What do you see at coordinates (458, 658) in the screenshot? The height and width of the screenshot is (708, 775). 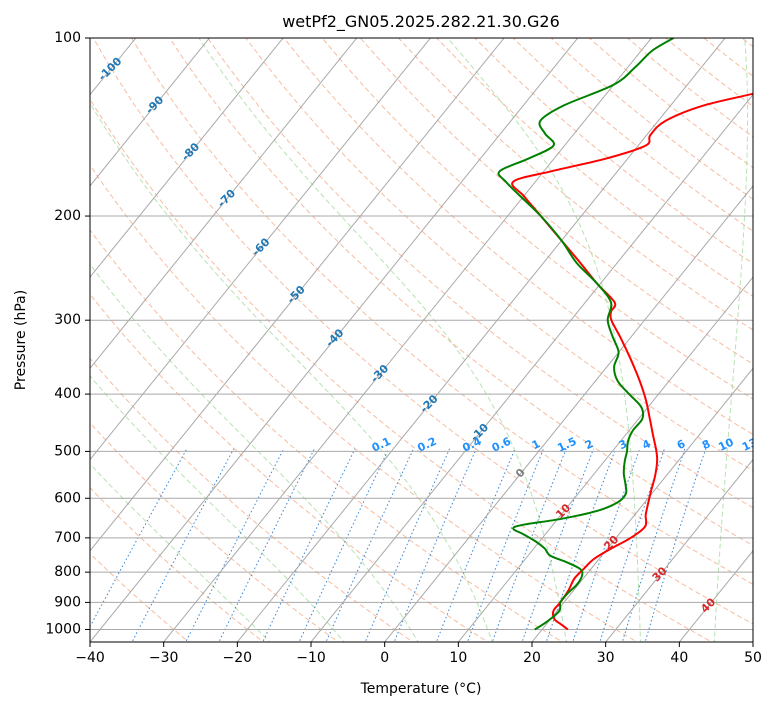 I see `x-tick-label: 10` at bounding box center [458, 658].